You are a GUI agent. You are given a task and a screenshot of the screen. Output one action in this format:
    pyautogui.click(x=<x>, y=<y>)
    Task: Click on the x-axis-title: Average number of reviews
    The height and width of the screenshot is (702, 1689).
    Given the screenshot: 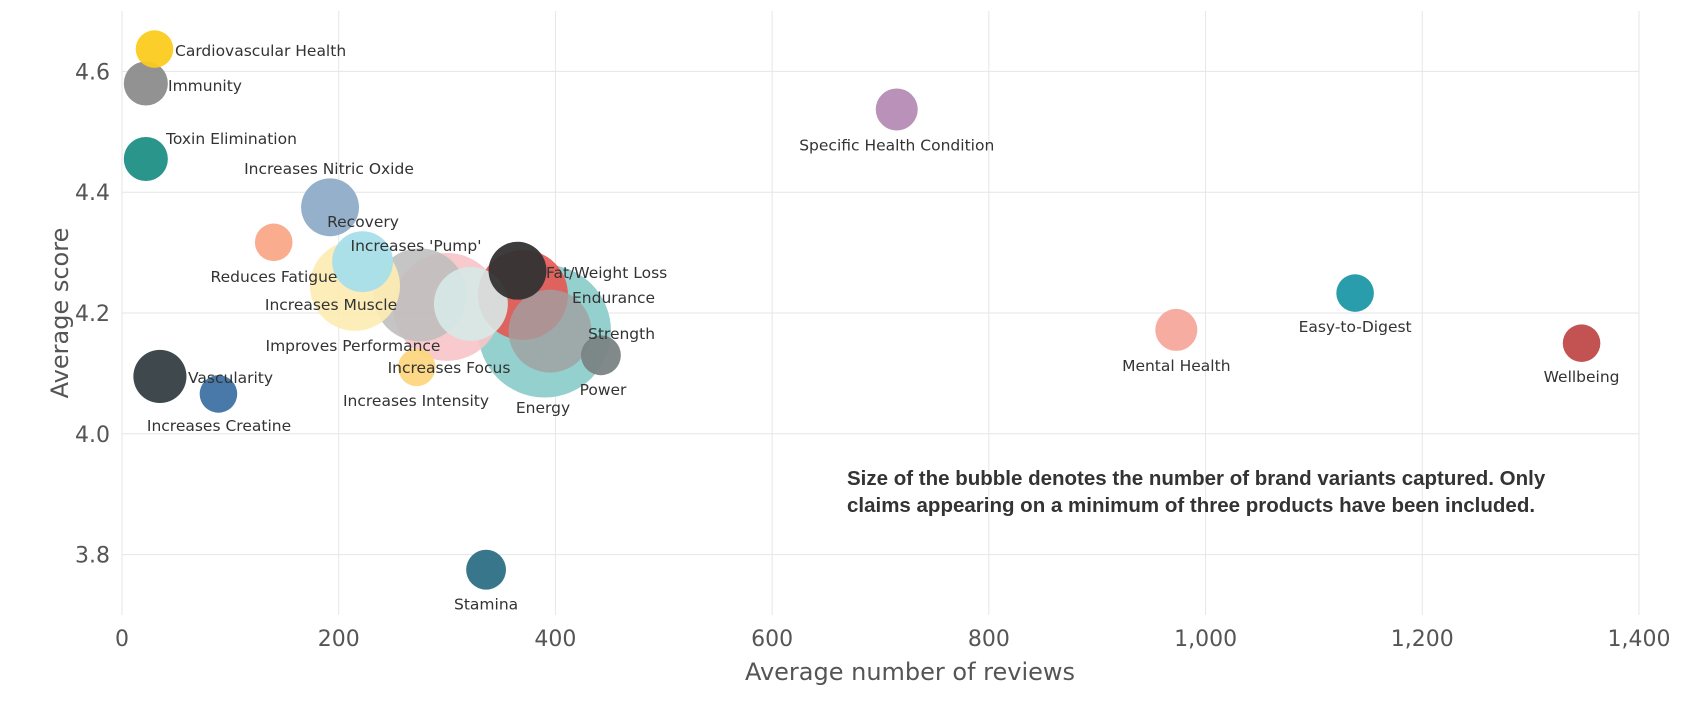 What is the action you would take?
    pyautogui.click(x=910, y=672)
    